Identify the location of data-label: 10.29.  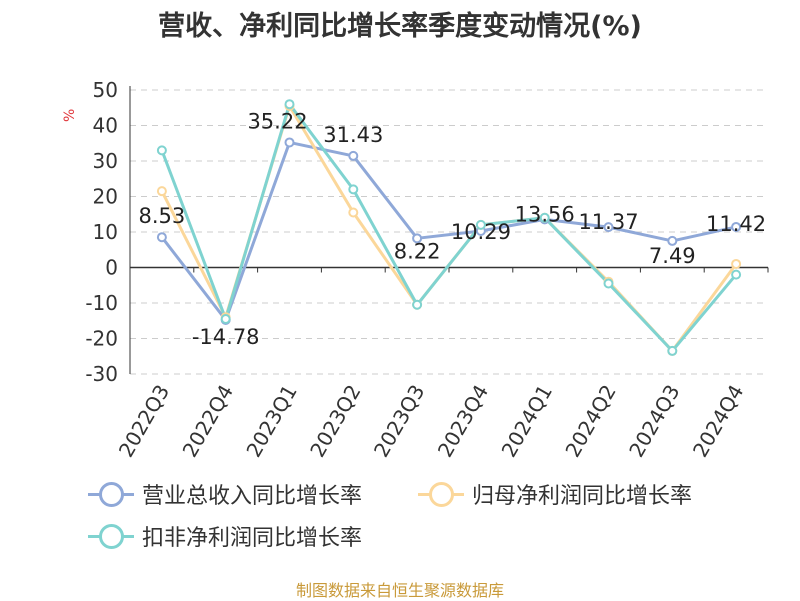
(481, 232).